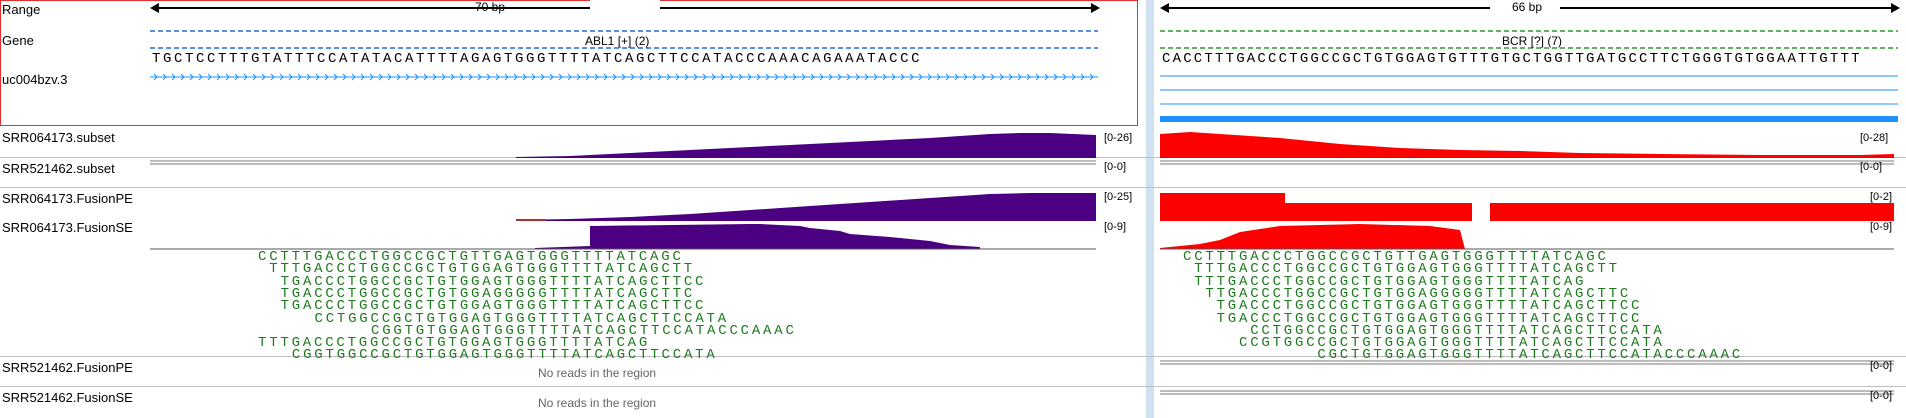 This screenshot has height=418, width=1906. Describe the element at coordinates (21, 9) in the screenshot. I see `row-label-range: Range` at that location.